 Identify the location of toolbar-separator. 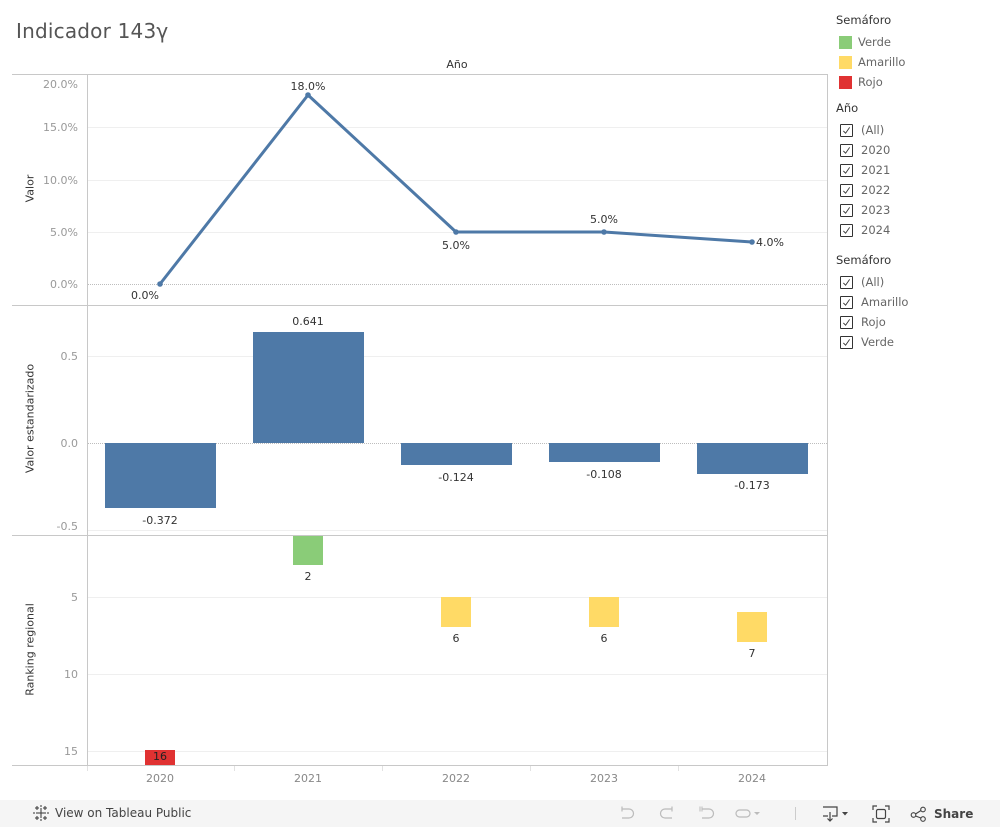
(795, 813).